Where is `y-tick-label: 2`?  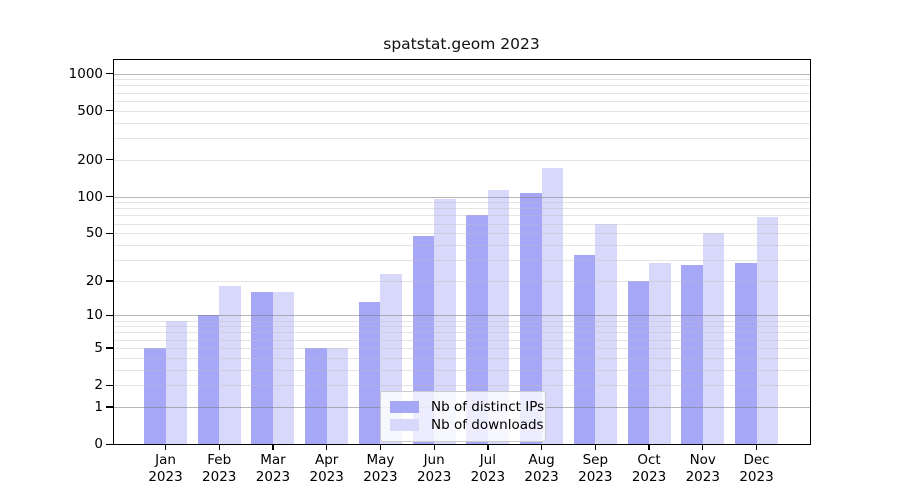 y-tick-label: 2 is located at coordinates (98, 385).